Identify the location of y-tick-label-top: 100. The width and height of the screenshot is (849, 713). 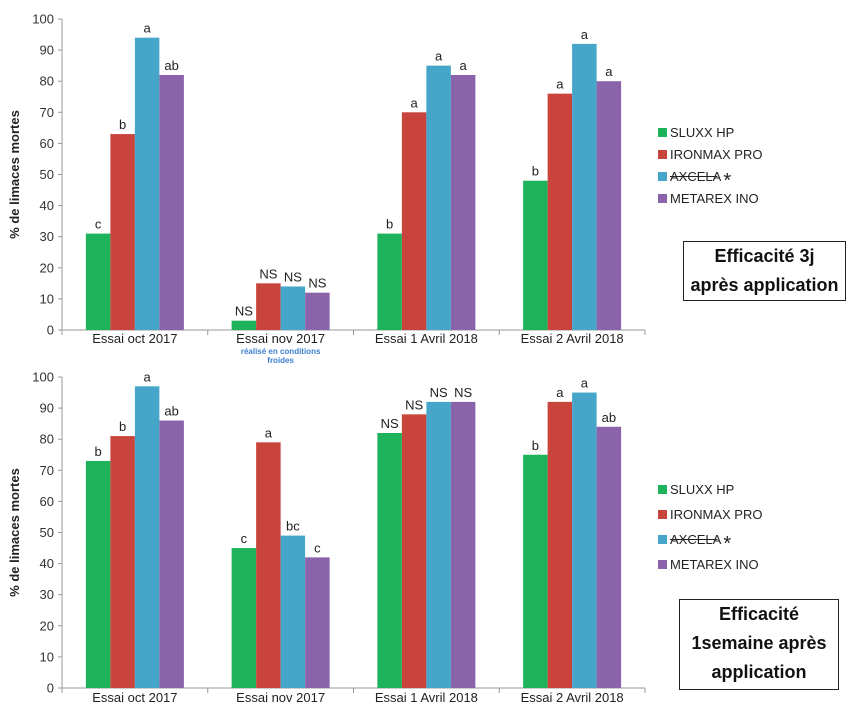
(43, 19).